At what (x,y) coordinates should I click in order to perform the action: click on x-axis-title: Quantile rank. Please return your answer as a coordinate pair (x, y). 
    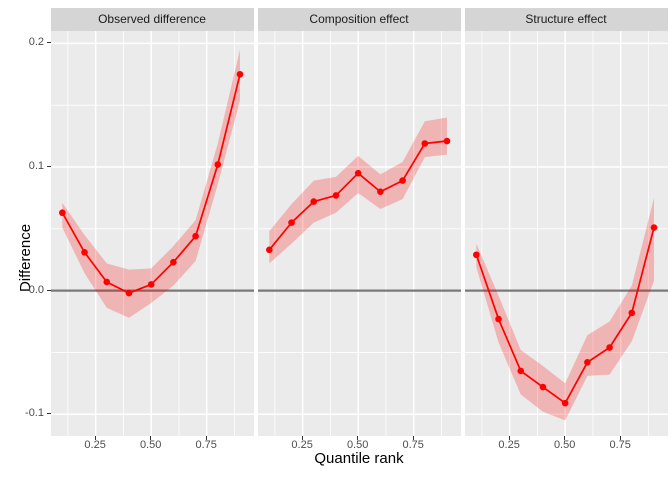
    Looking at the image, I should click on (359, 458).